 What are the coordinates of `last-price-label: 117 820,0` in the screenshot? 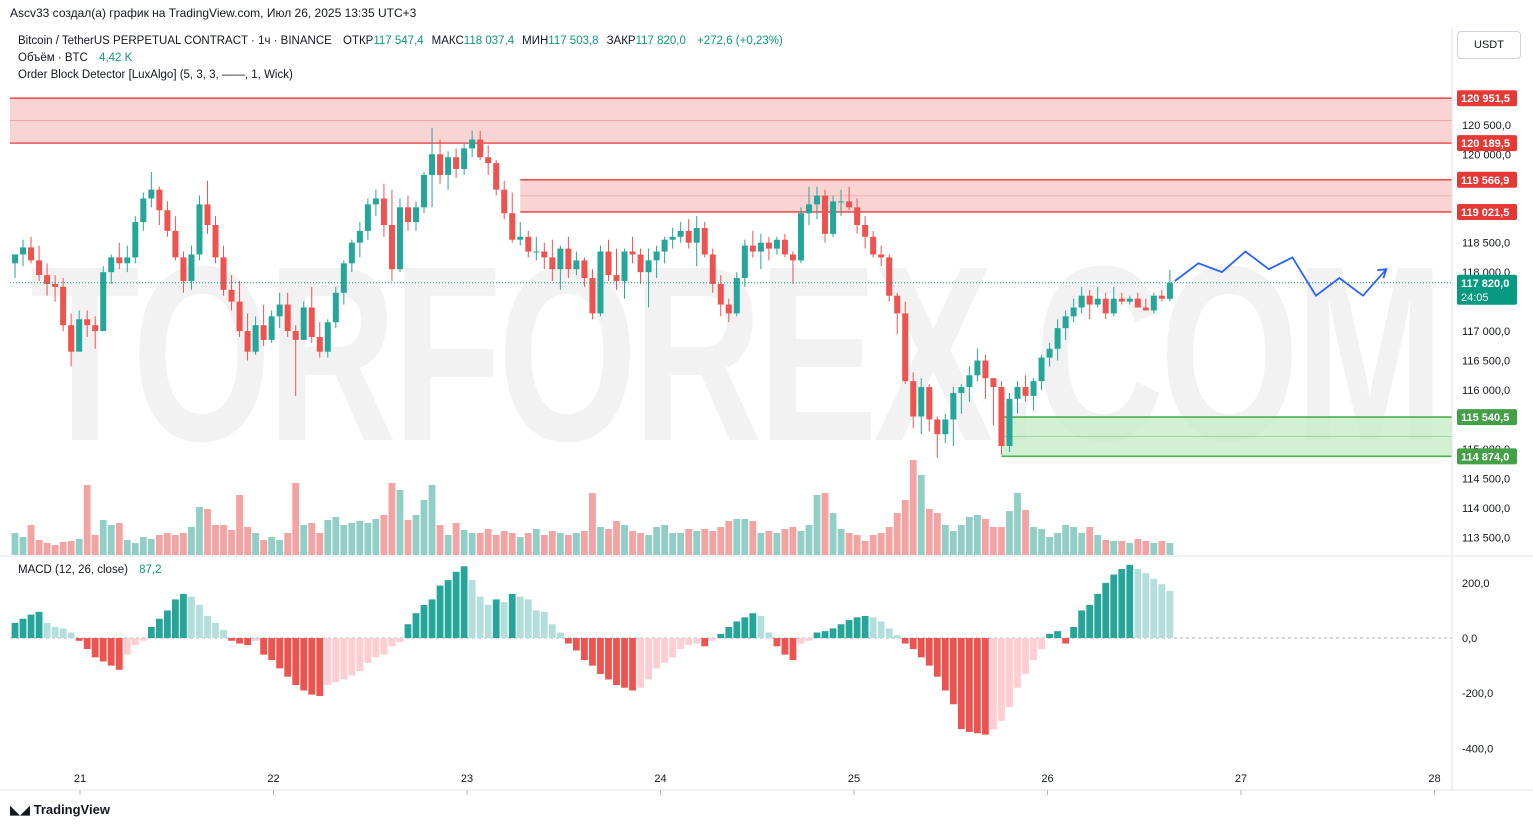 It's located at (1485, 284).